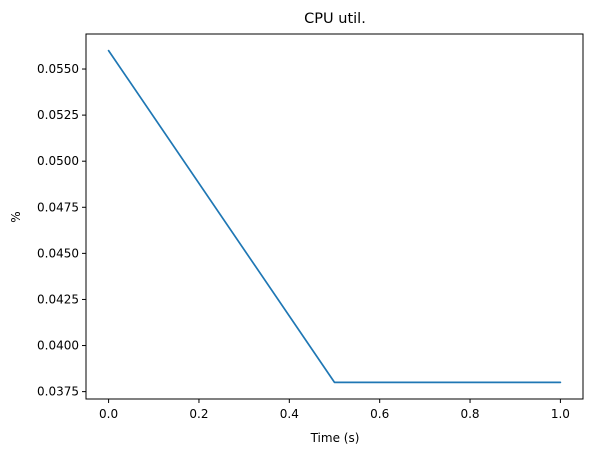  I want to click on x-tick-label: 0.4, so click(289, 414).